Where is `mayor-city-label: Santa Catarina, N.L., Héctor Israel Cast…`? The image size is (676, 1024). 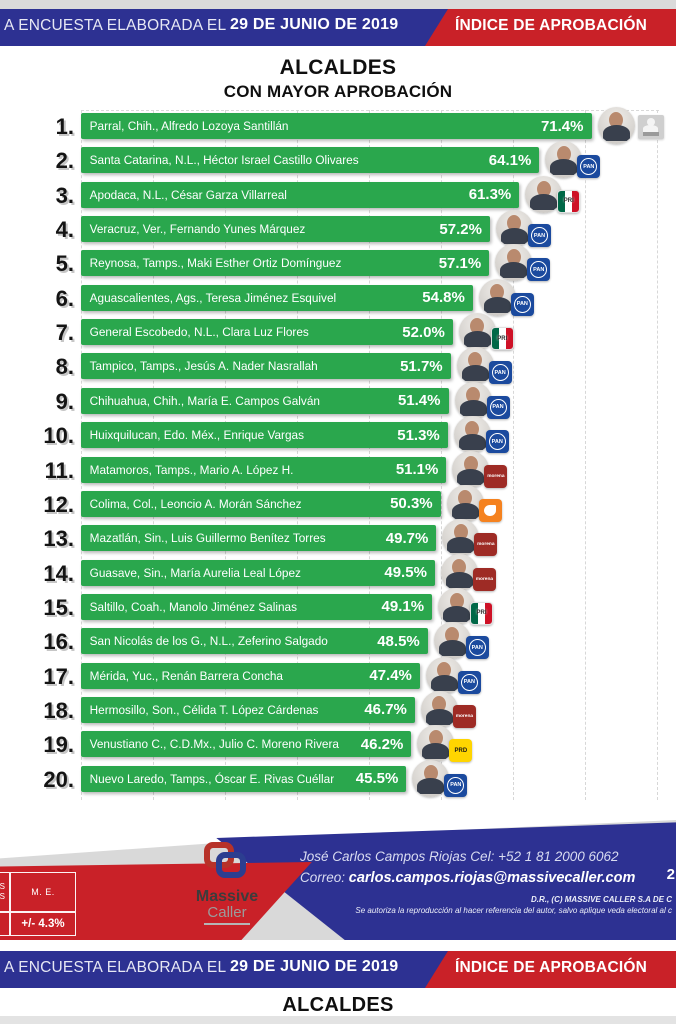
mayor-city-label: Santa Catarina, N.L., Héctor Israel Cast… is located at coordinates (224, 160).